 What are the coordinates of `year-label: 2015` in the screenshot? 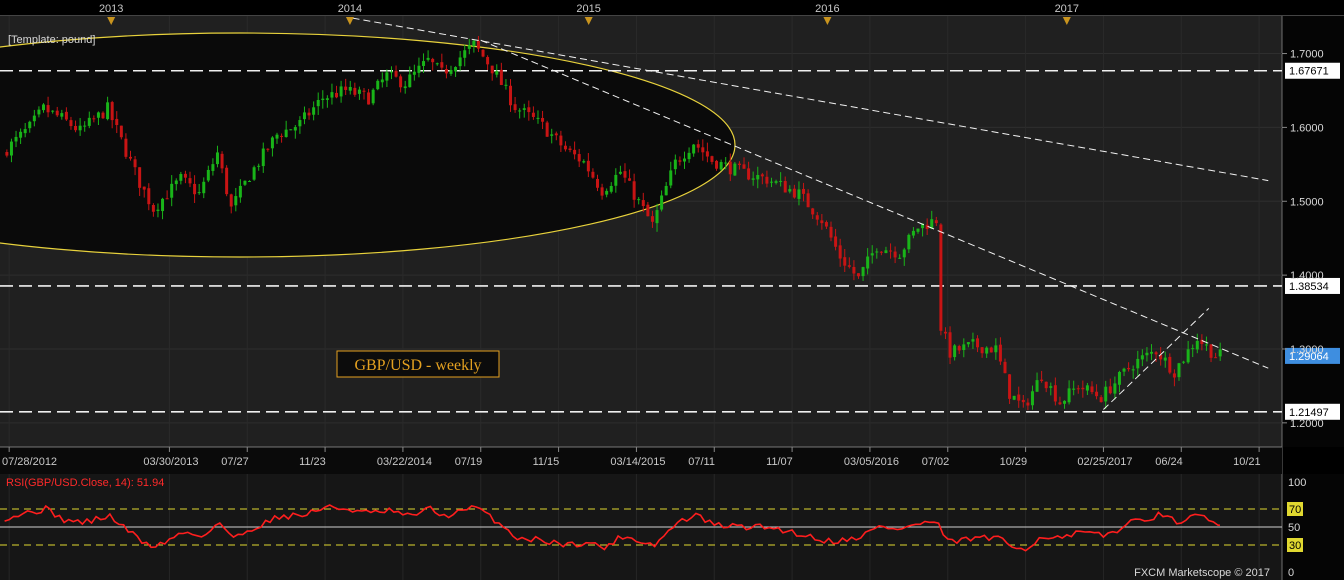 It's located at (588, 9).